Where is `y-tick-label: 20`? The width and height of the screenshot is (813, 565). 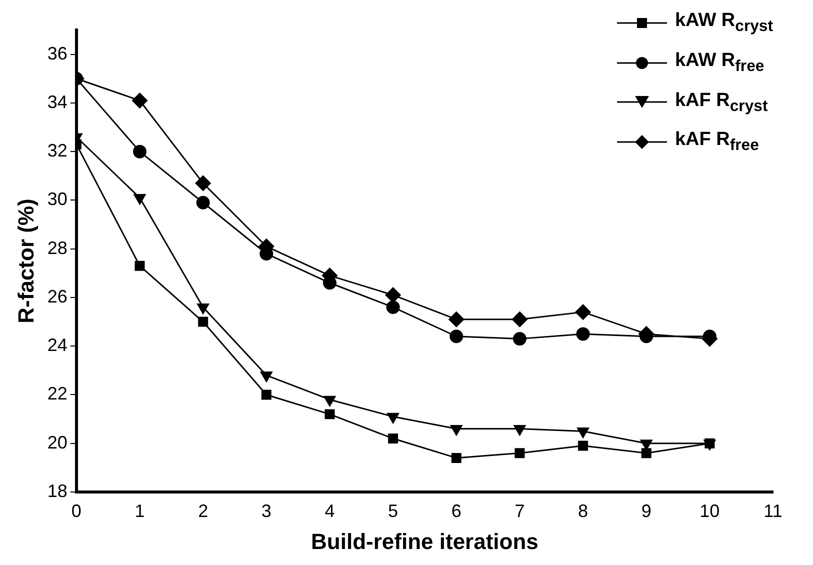 y-tick-label: 20 is located at coordinates (57, 442).